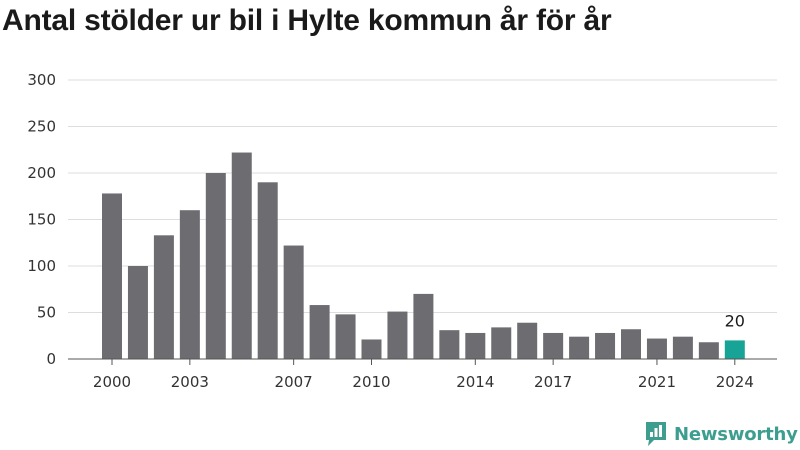 The image size is (800, 450). I want to click on bar-2016, so click(527, 340).